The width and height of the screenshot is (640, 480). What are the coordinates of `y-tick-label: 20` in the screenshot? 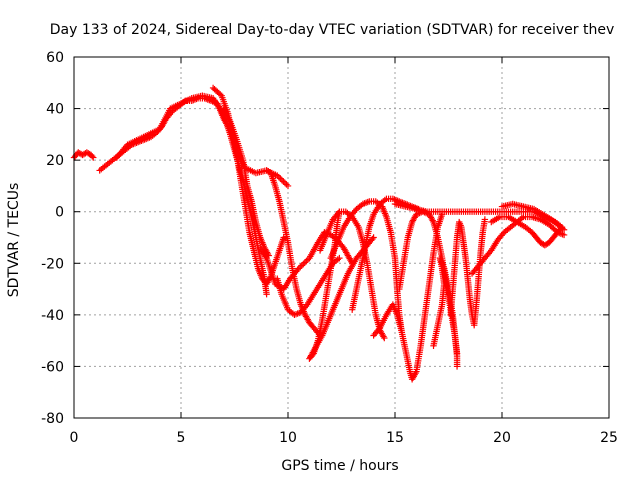 It's located at (55, 161).